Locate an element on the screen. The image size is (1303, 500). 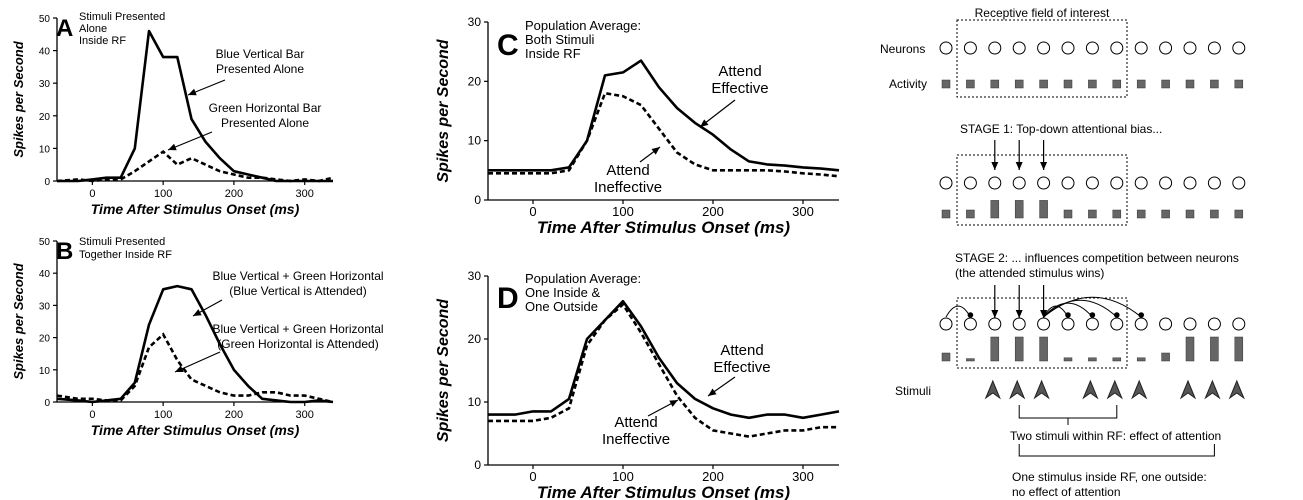
annotation-green-attended-2: (Green Horizontal is Attended) is located at coordinates (297, 344).